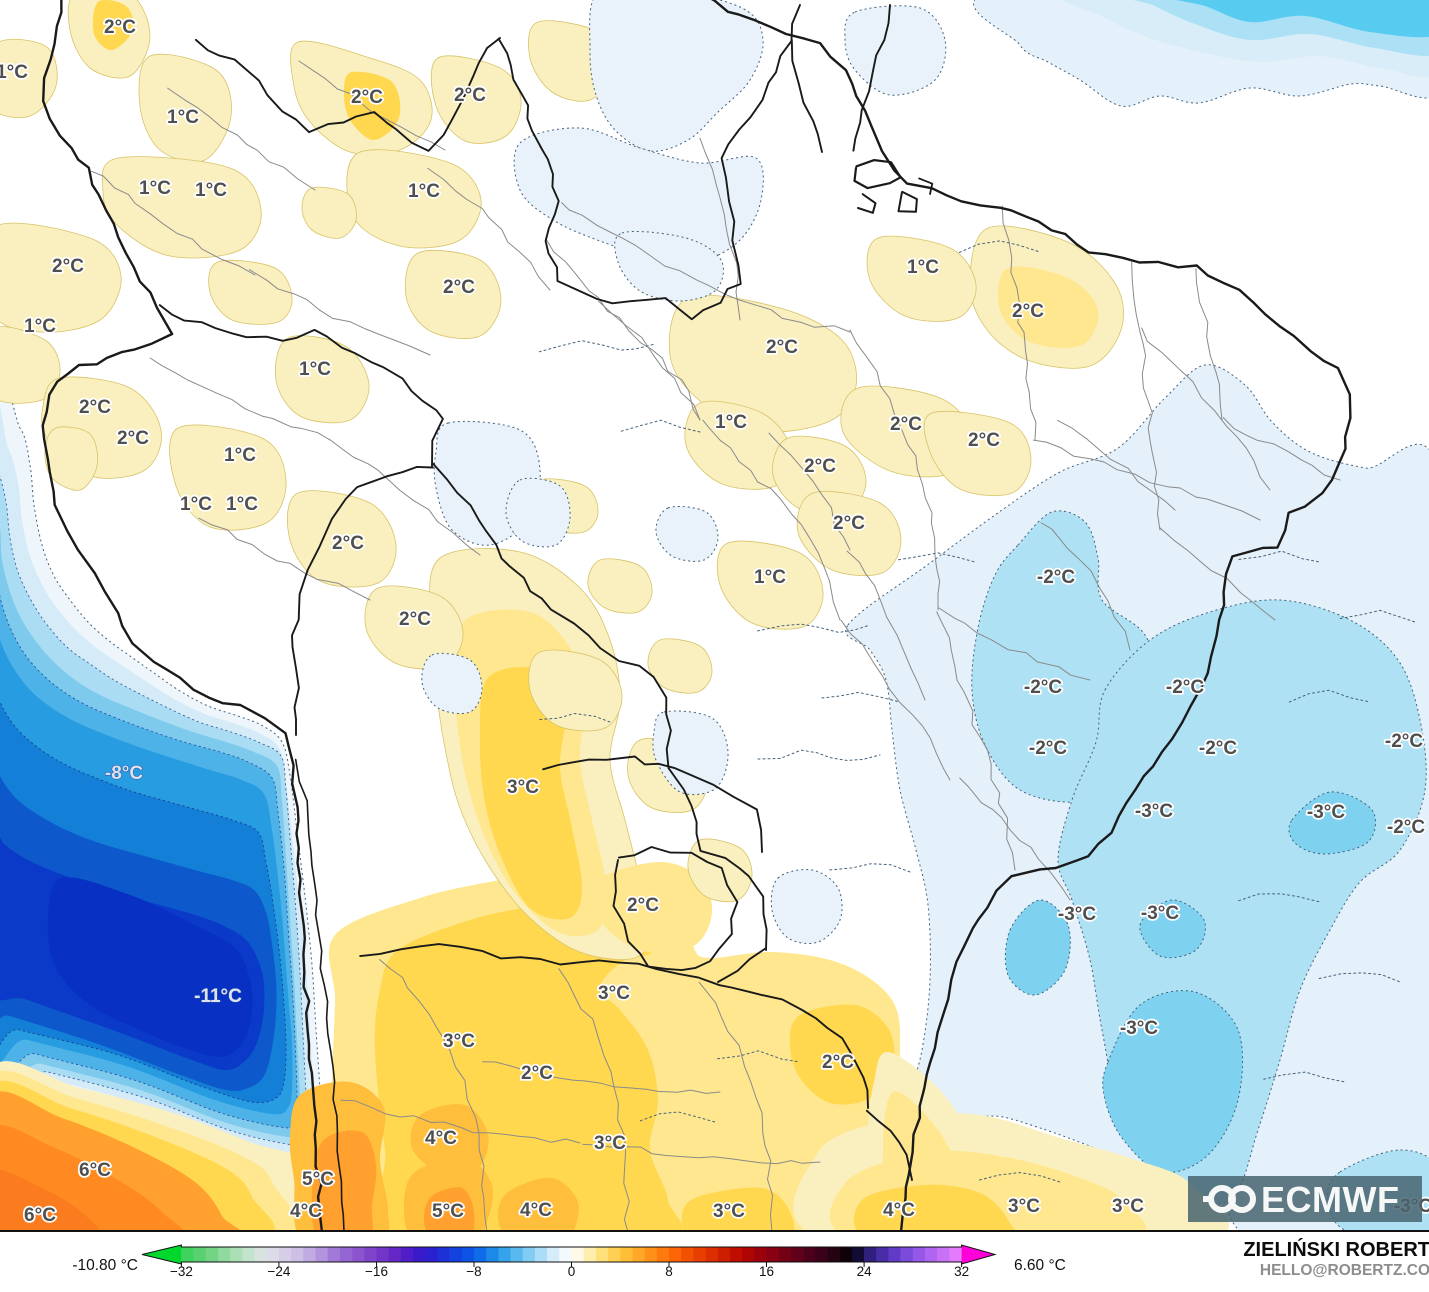  What do you see at coordinates (124, 773) in the screenshot?
I see `svg-text: -8°C` at bounding box center [124, 773].